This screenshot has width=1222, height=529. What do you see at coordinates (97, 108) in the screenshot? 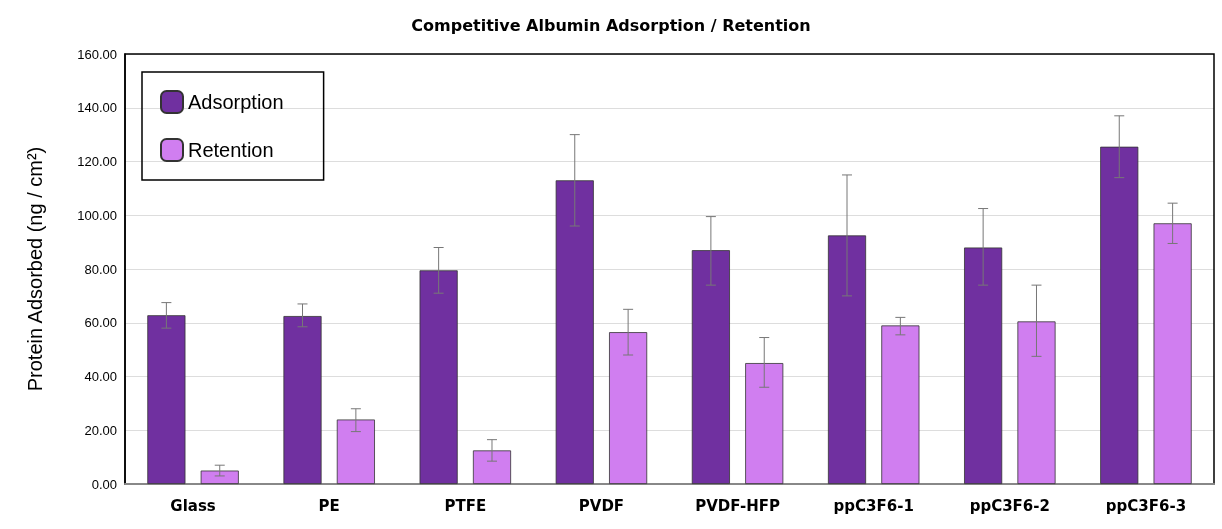
I see `y-tick-label: 140.00` at bounding box center [97, 108].